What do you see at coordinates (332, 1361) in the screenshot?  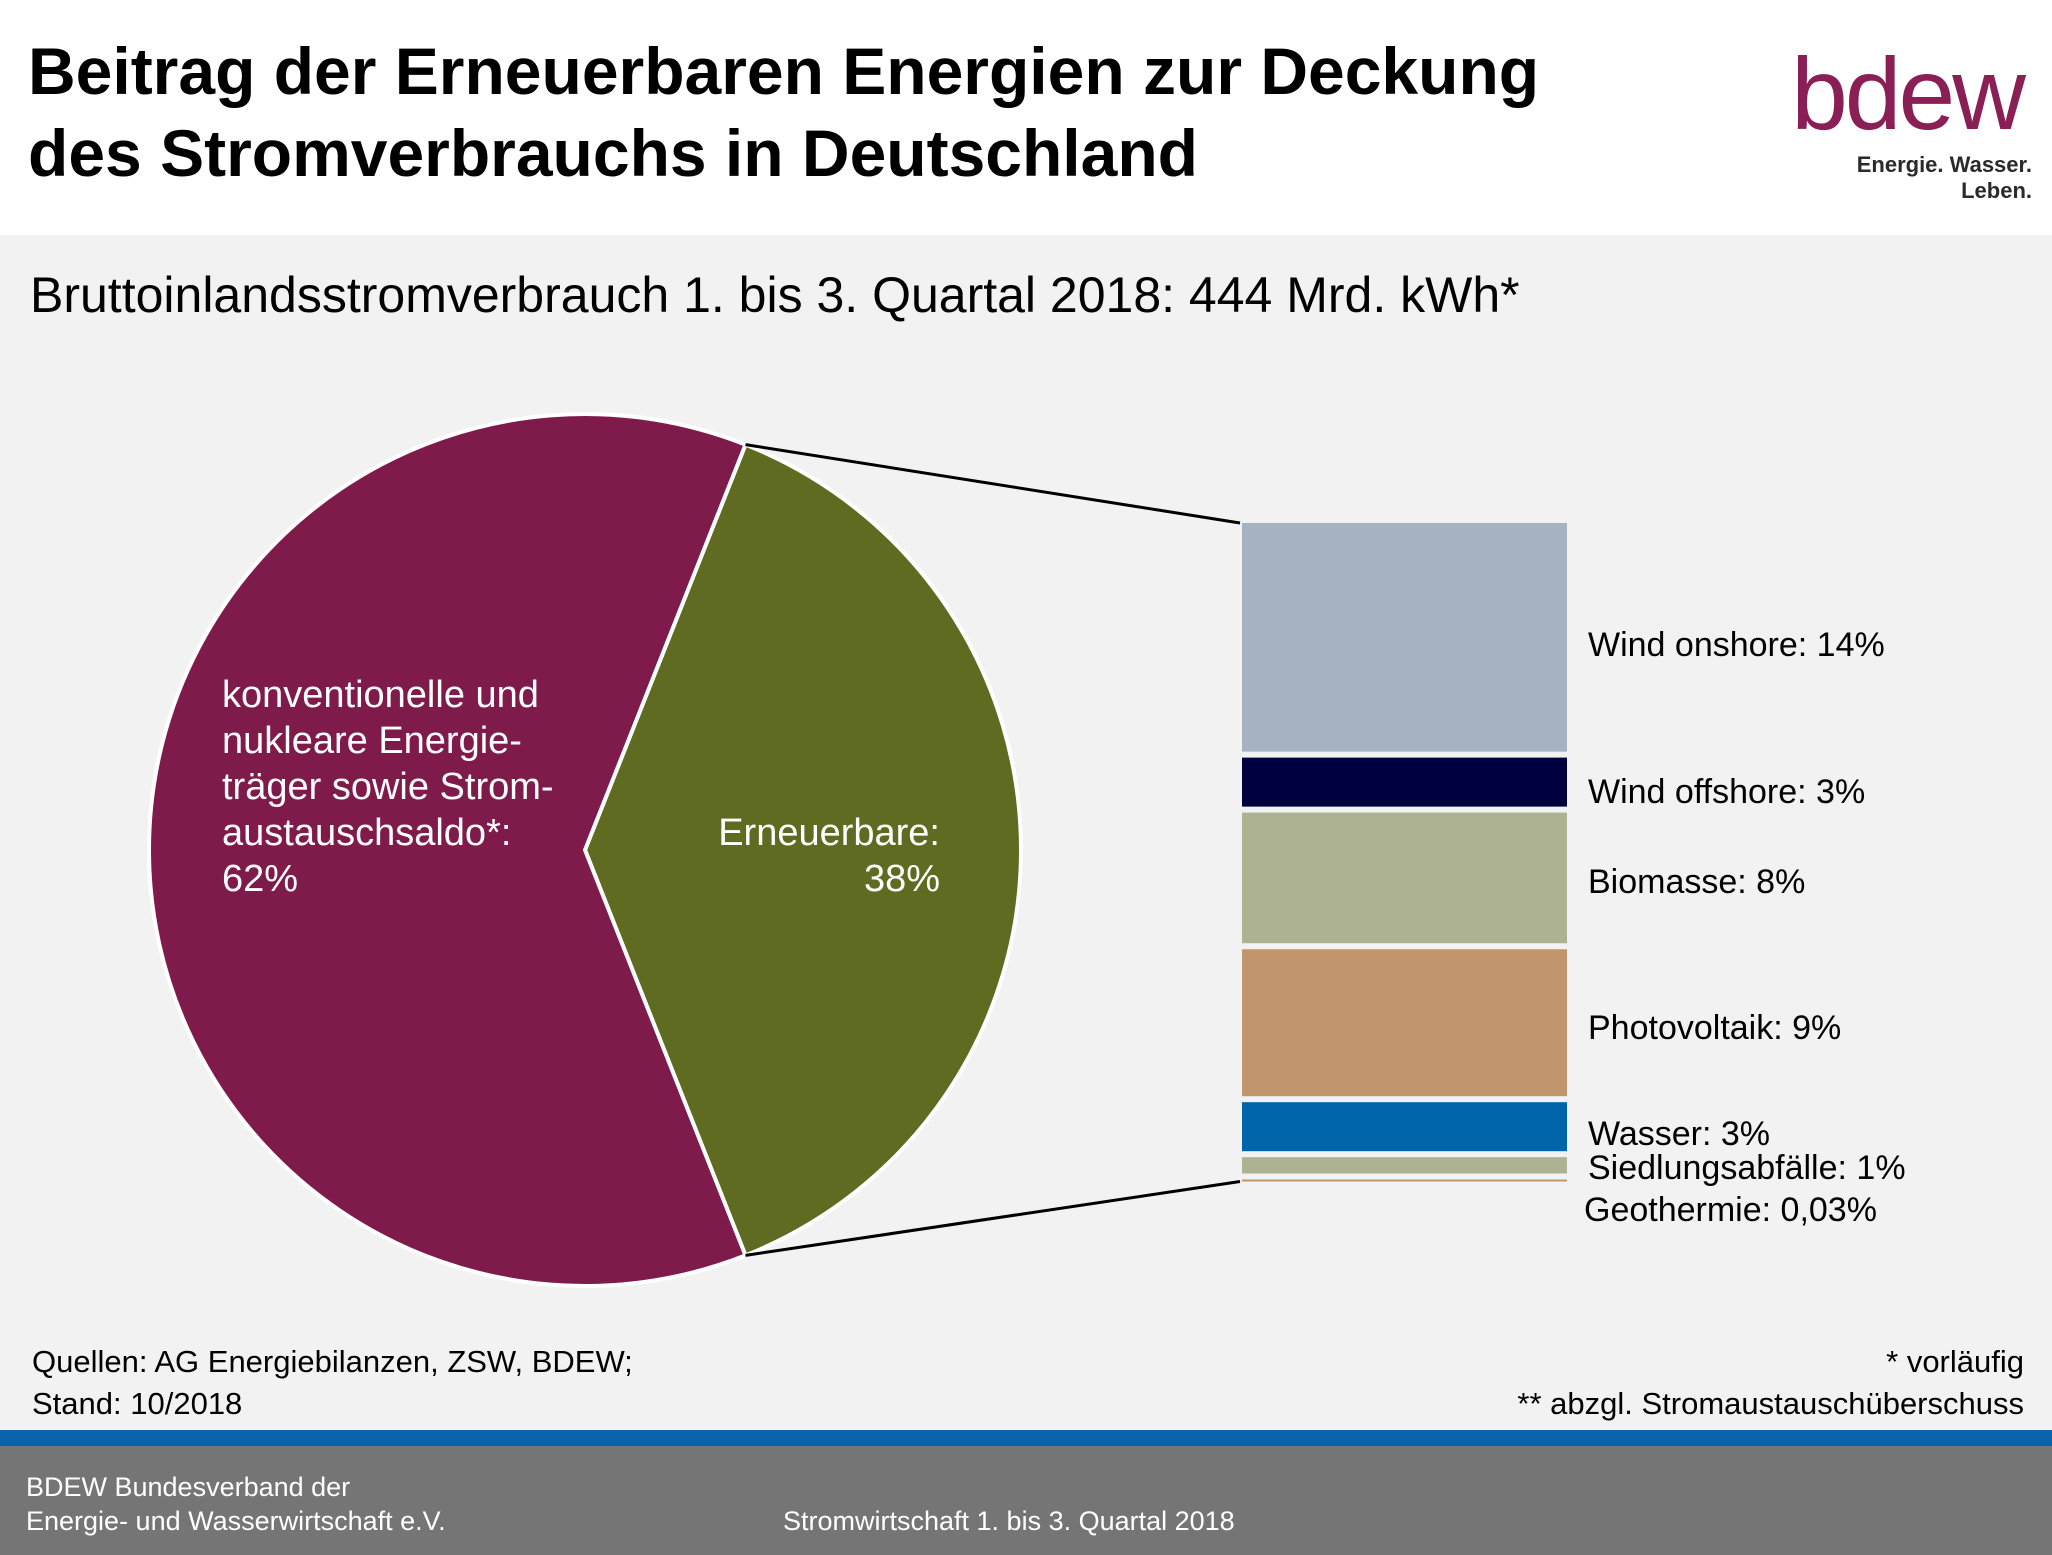 I see `sources-line-1: Quellen: AG Energiebilanzen, ZSW, BDEW;` at bounding box center [332, 1361].